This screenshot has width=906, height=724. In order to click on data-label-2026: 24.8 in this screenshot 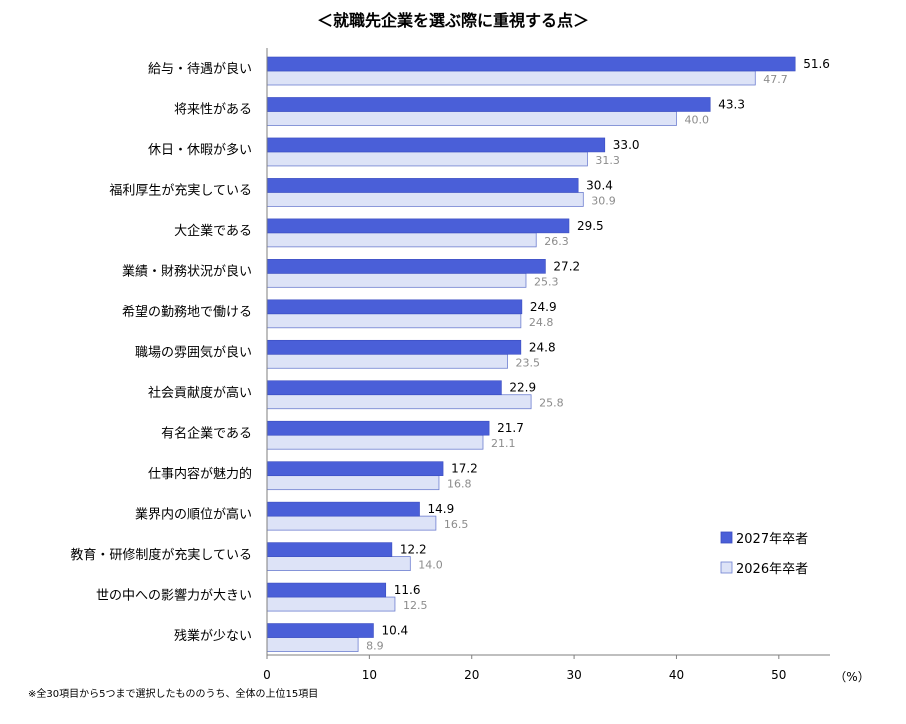, I will do `click(541, 322)`.